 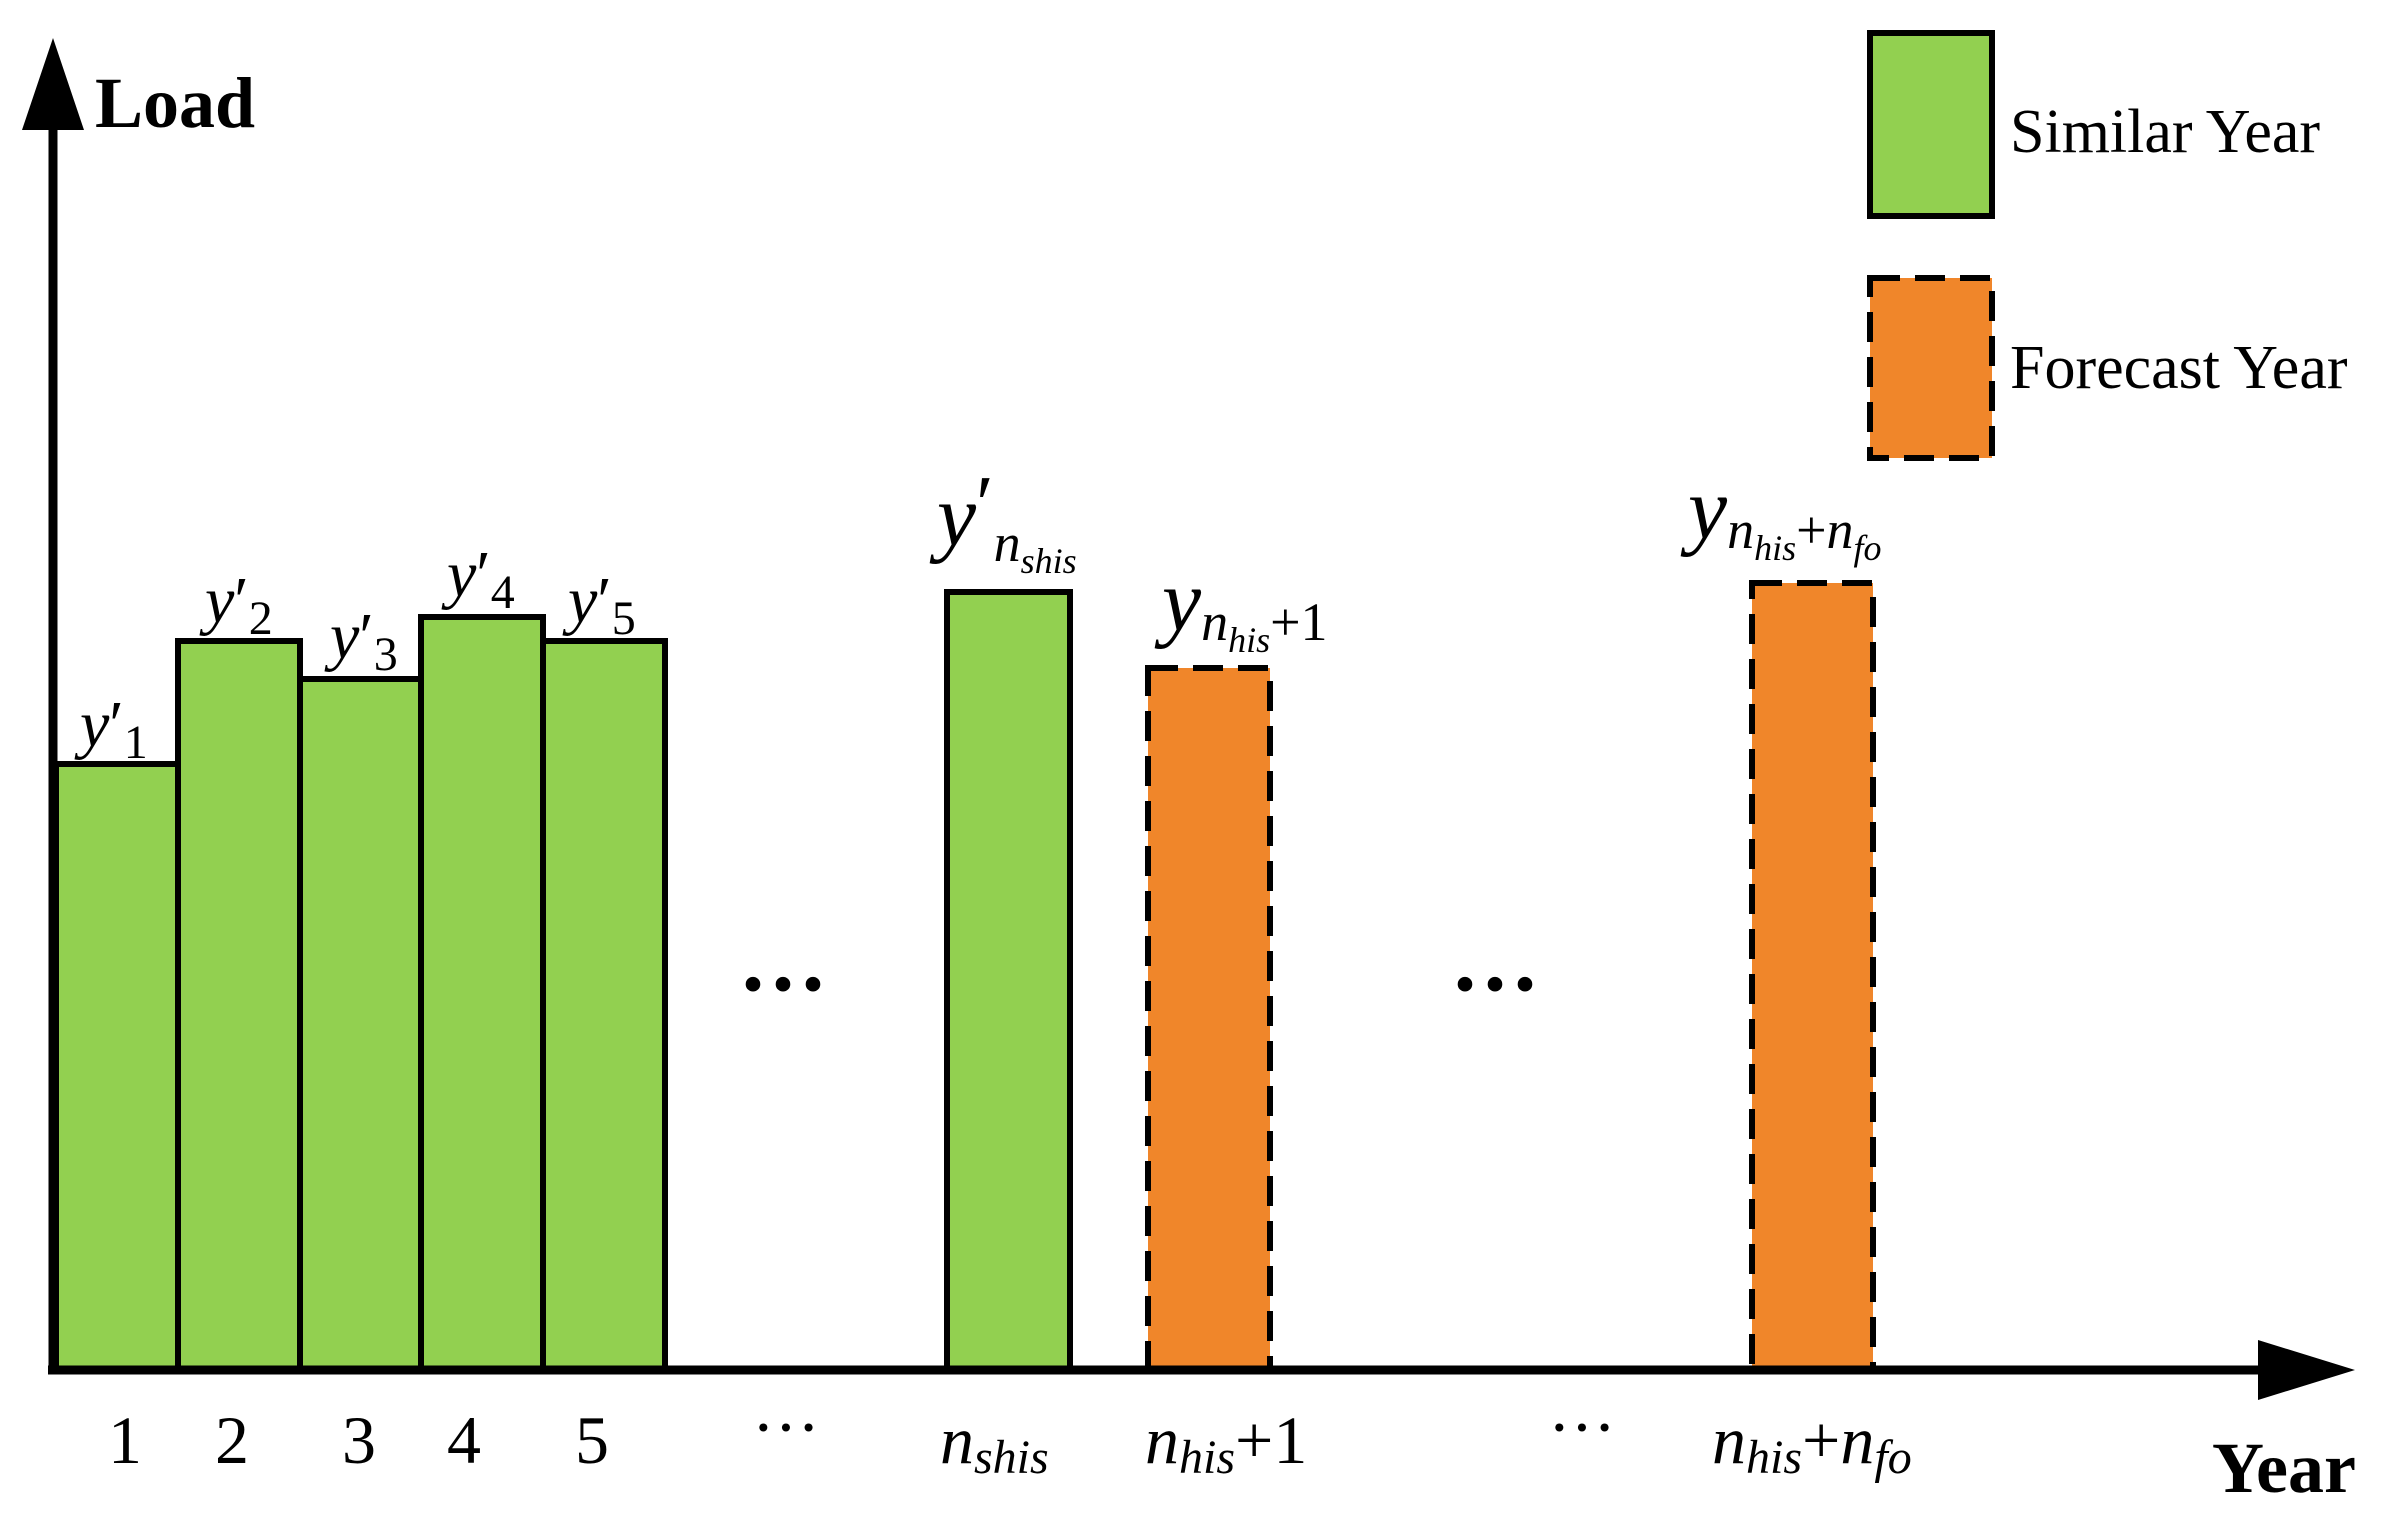 I want to click on tick-label-nhis-plus-1: nhis+1, so click(x=1226, y=1443).